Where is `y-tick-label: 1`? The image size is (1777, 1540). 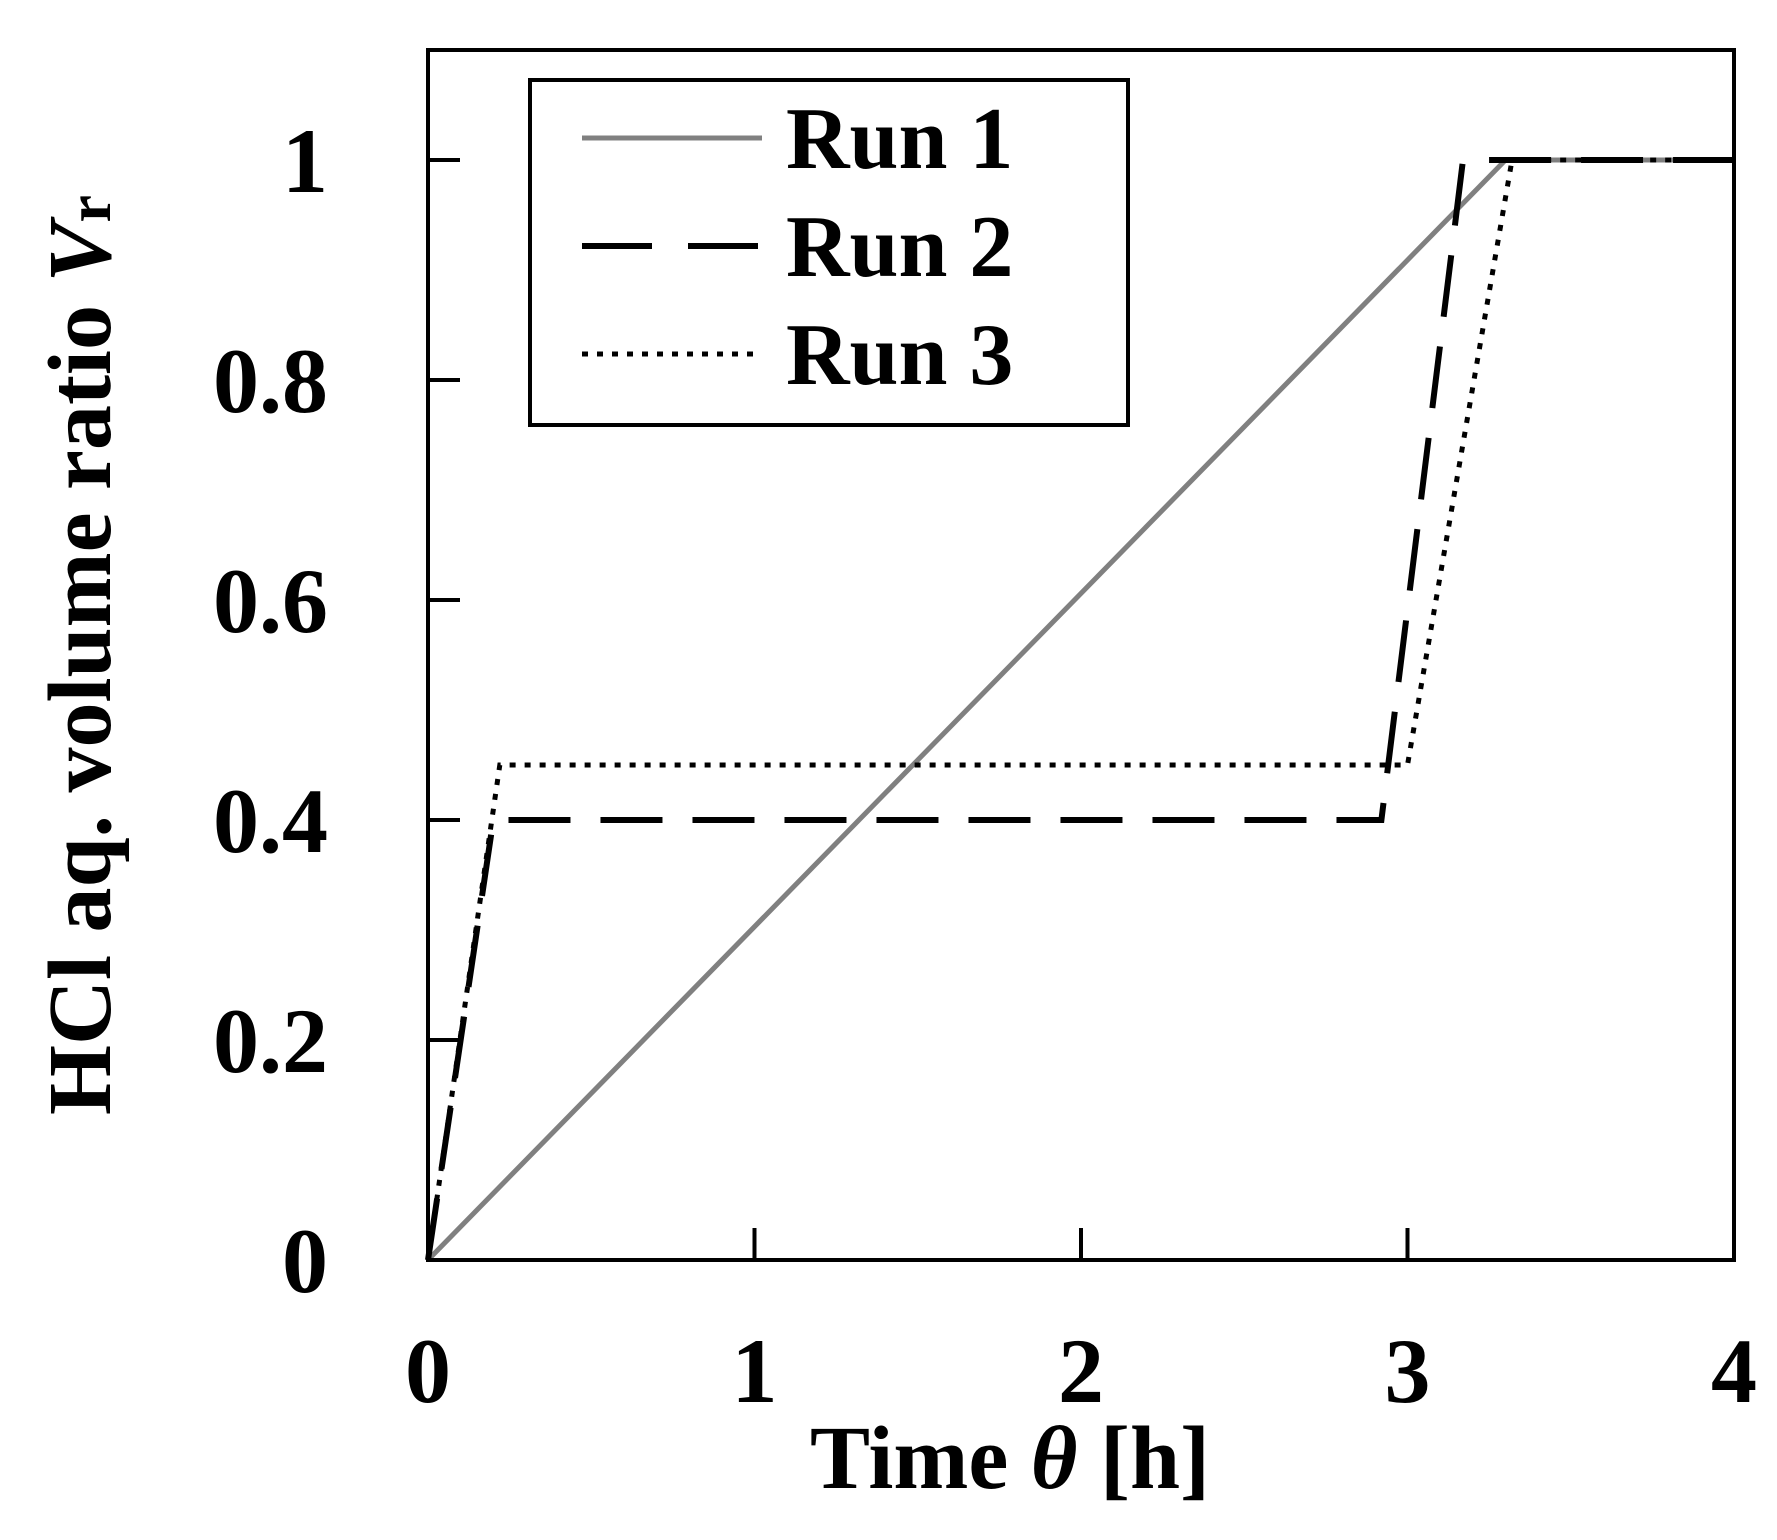
y-tick-label: 1 is located at coordinates (305, 161).